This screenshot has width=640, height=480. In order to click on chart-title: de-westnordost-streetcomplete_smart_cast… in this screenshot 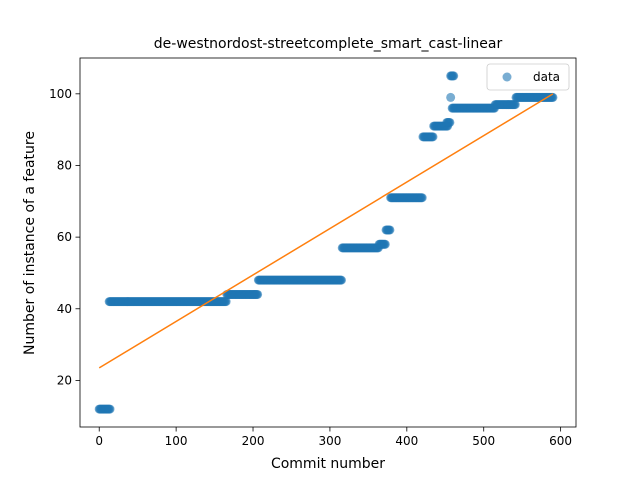, I will do `click(328, 44)`.